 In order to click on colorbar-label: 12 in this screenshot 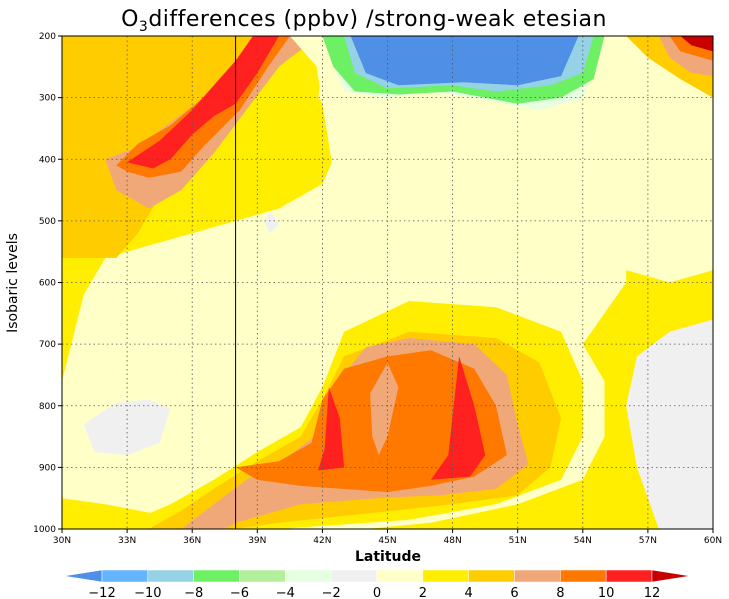, I will do `click(652, 592)`.